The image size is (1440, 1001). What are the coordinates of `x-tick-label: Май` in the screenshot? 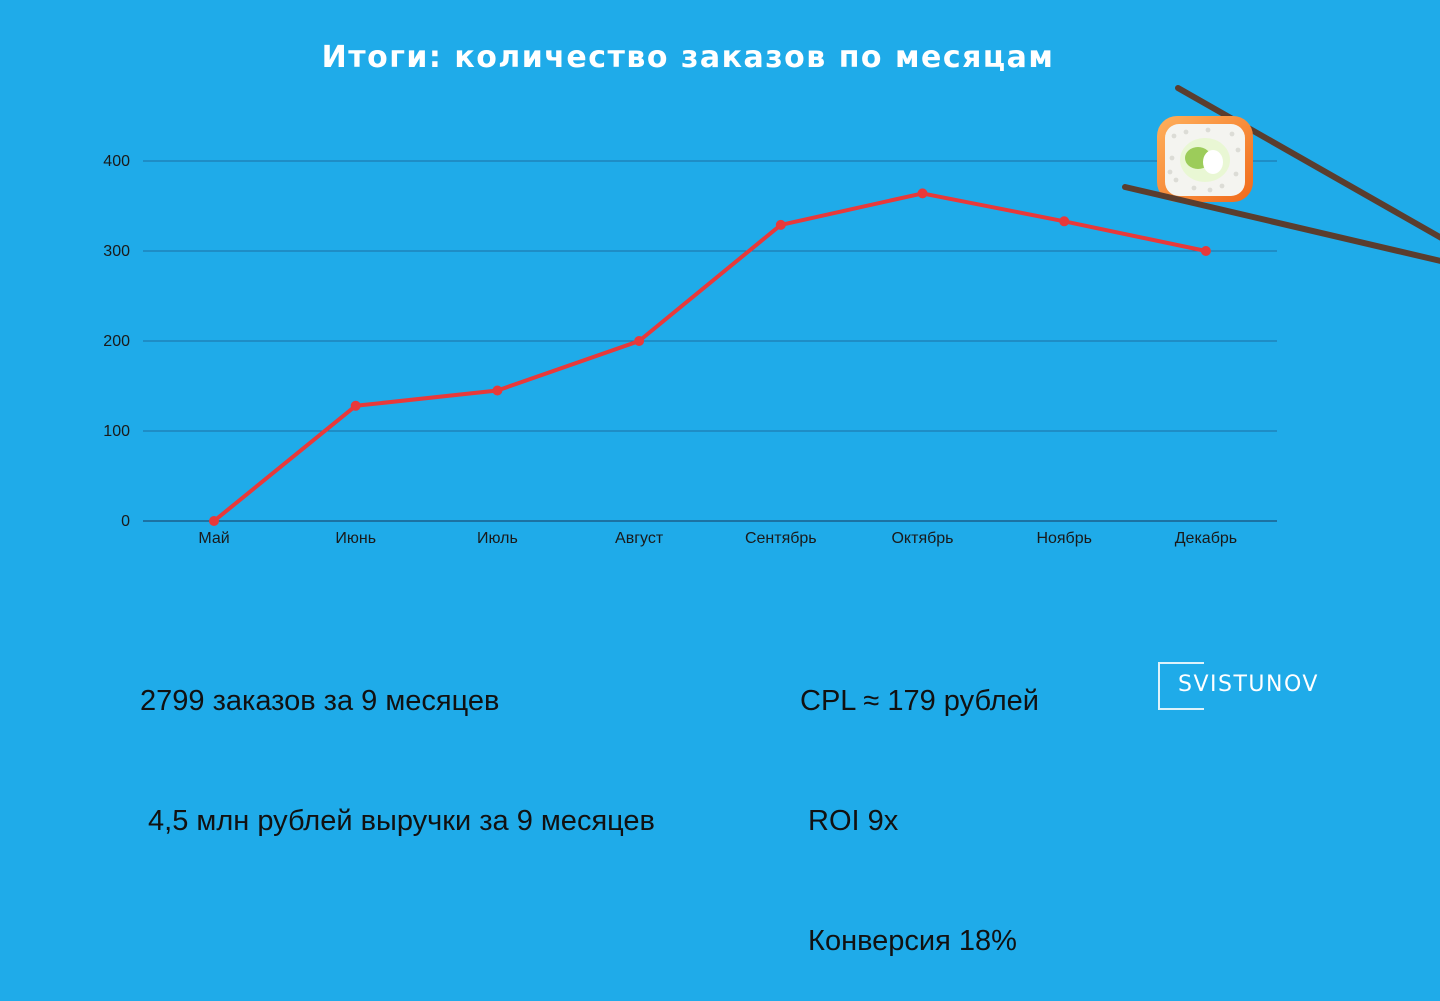 It's located at (213, 538).